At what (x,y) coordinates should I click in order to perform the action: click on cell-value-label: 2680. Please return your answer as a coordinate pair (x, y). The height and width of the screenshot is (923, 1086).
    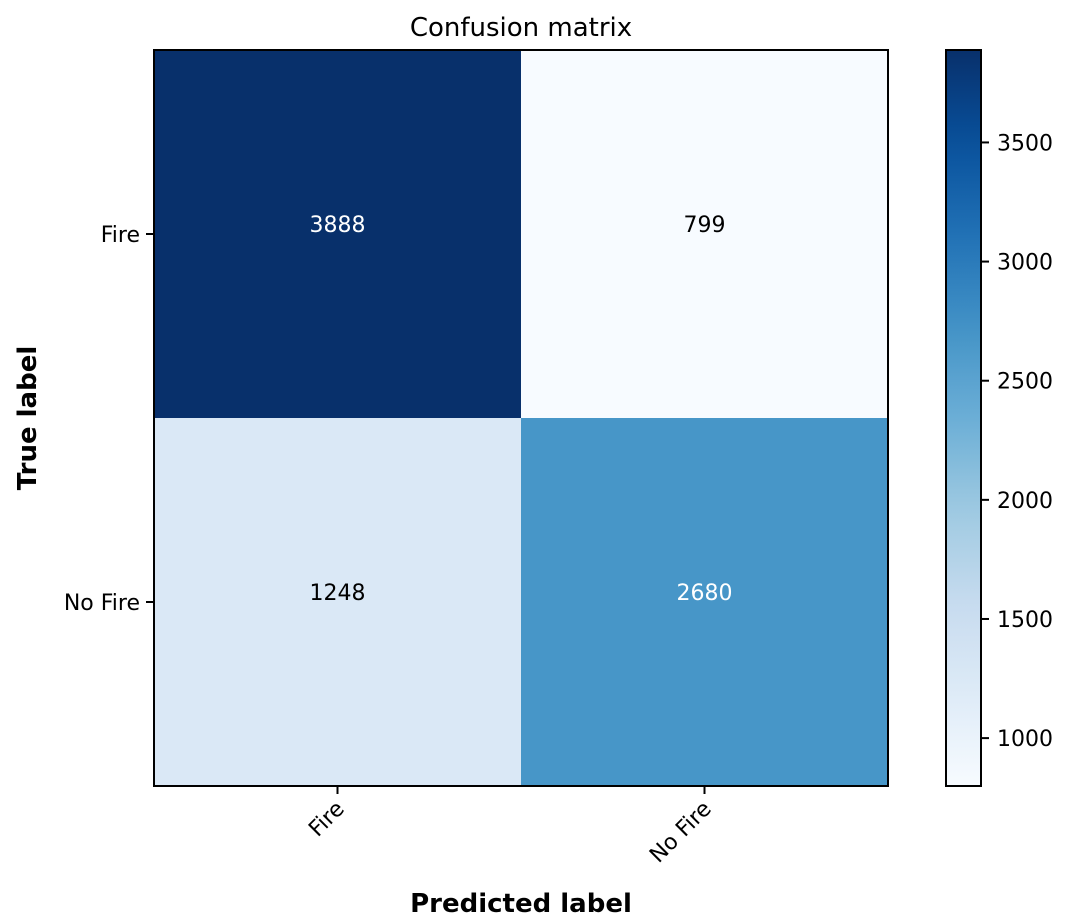
    Looking at the image, I should click on (705, 593).